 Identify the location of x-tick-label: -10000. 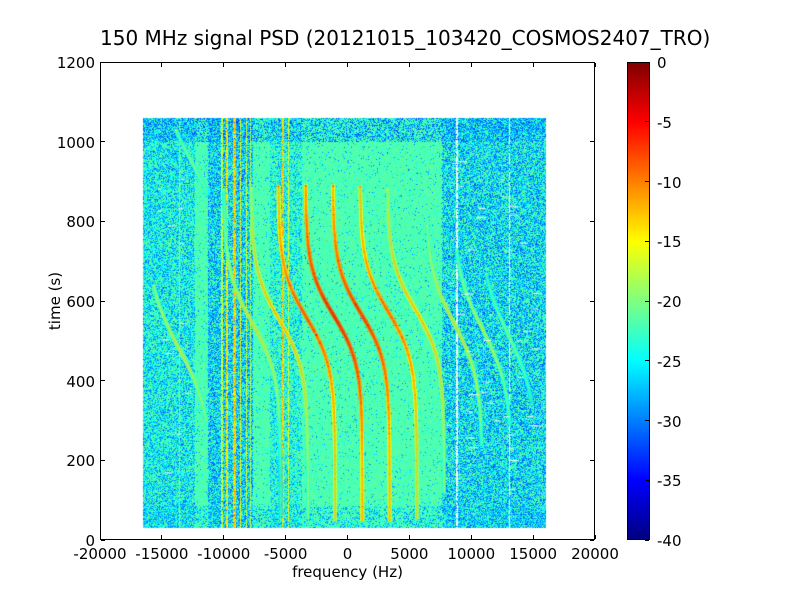
(224, 554).